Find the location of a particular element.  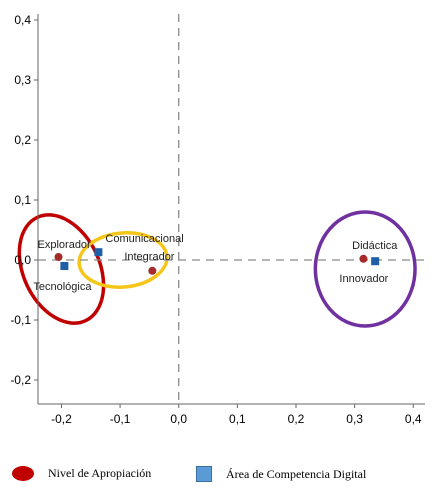

x-tick-label: -0,1 is located at coordinates (120, 419).